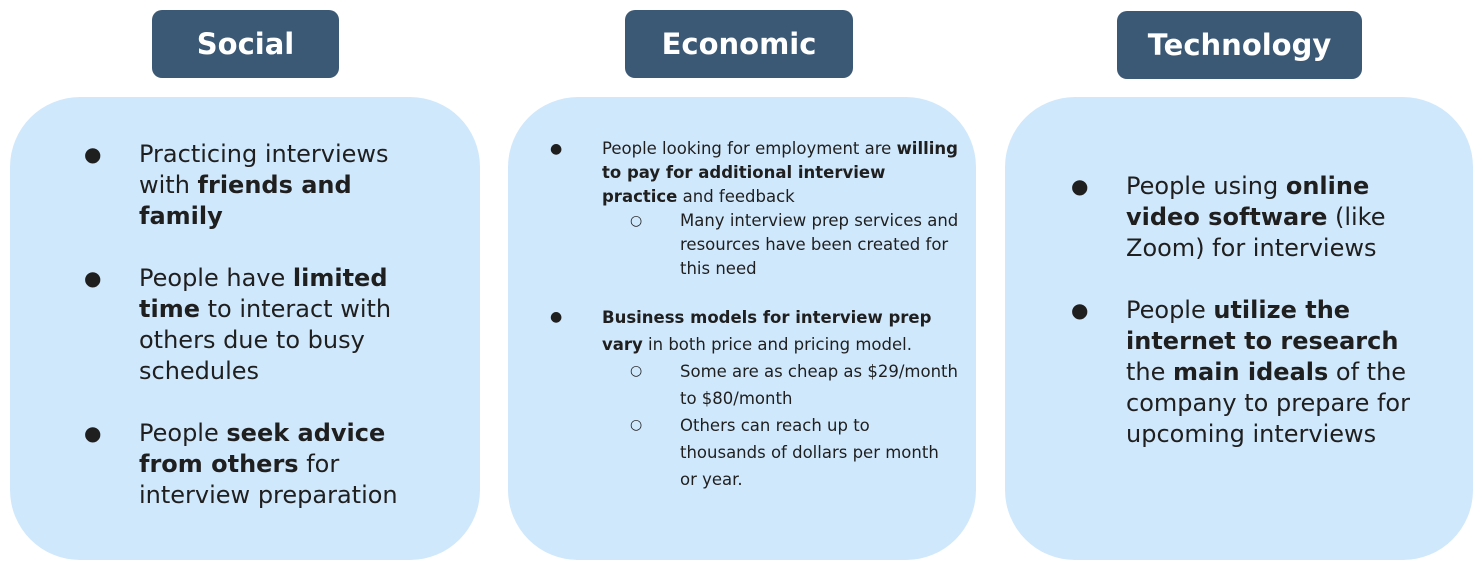 This screenshot has width=1482, height=567. Describe the element at coordinates (749, 148) in the screenshot. I see `item-text: People looking for employment are` at that location.